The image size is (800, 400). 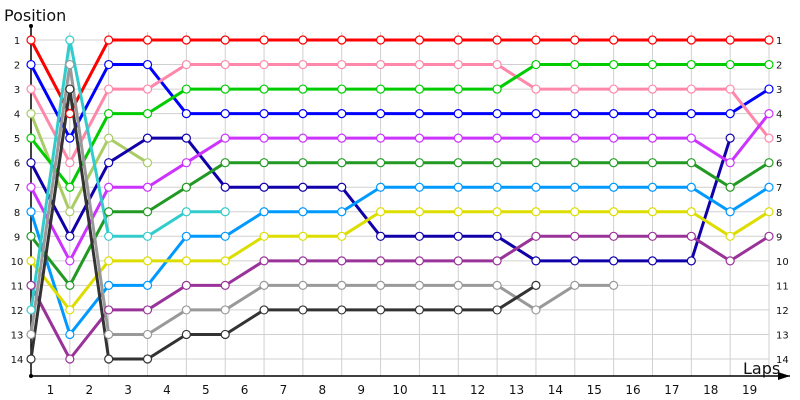 I want to click on x-tick-label: 7, so click(x=284, y=390).